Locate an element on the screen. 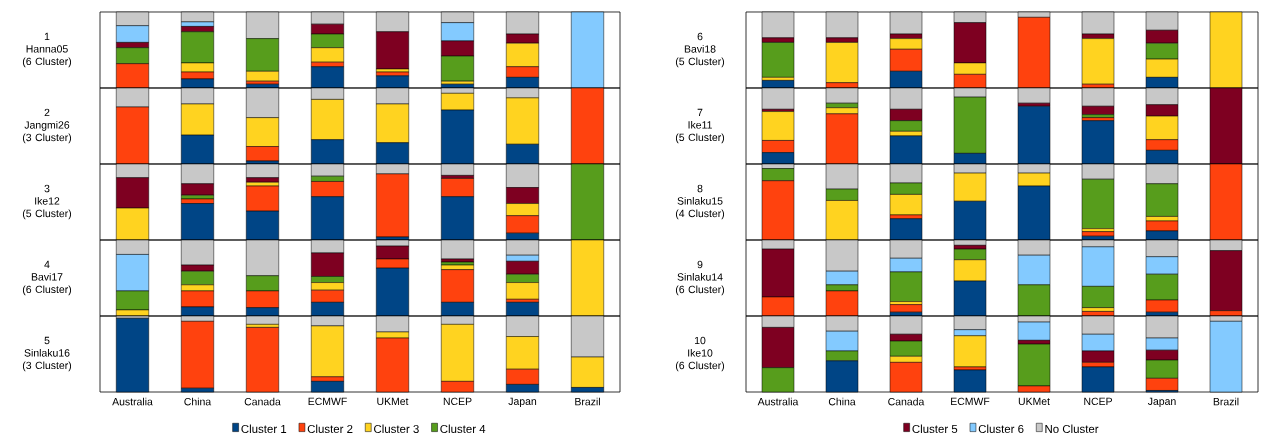 The image size is (1263, 441). text: 1 is located at coordinates (47, 36).